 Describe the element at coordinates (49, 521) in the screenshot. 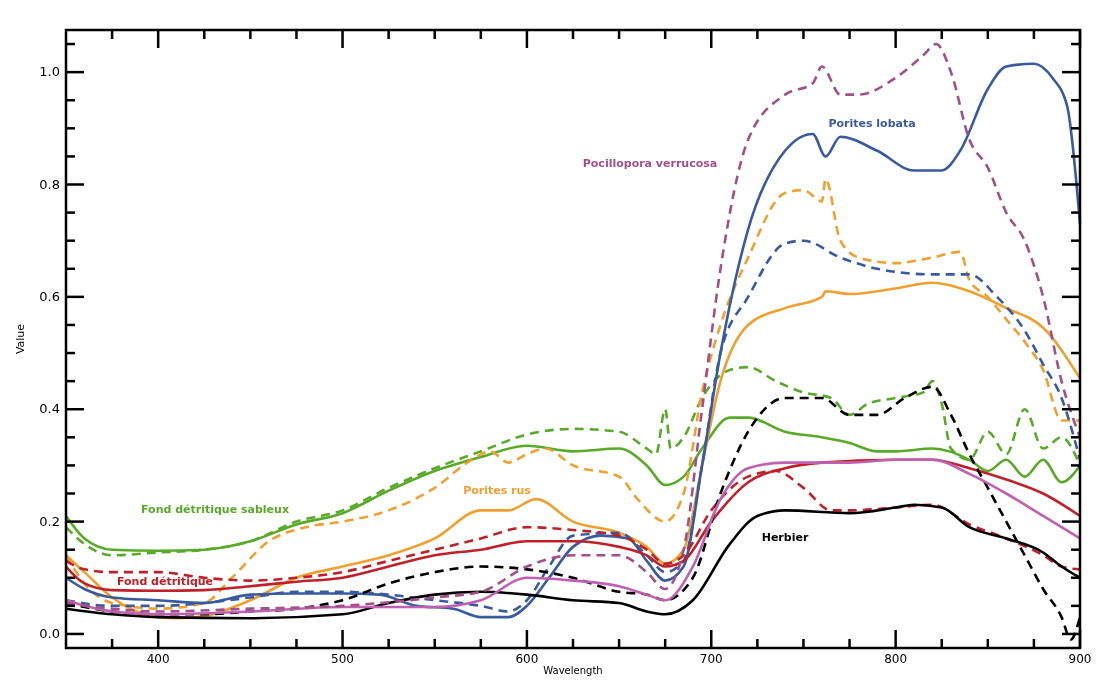

I see `y-tick-label: 0.2` at that location.